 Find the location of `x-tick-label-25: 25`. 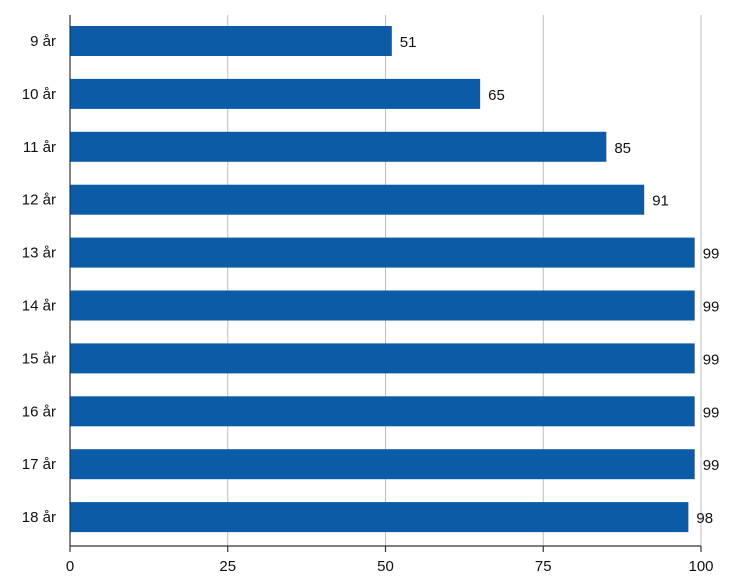

x-tick-label-25: 25 is located at coordinates (227, 566).